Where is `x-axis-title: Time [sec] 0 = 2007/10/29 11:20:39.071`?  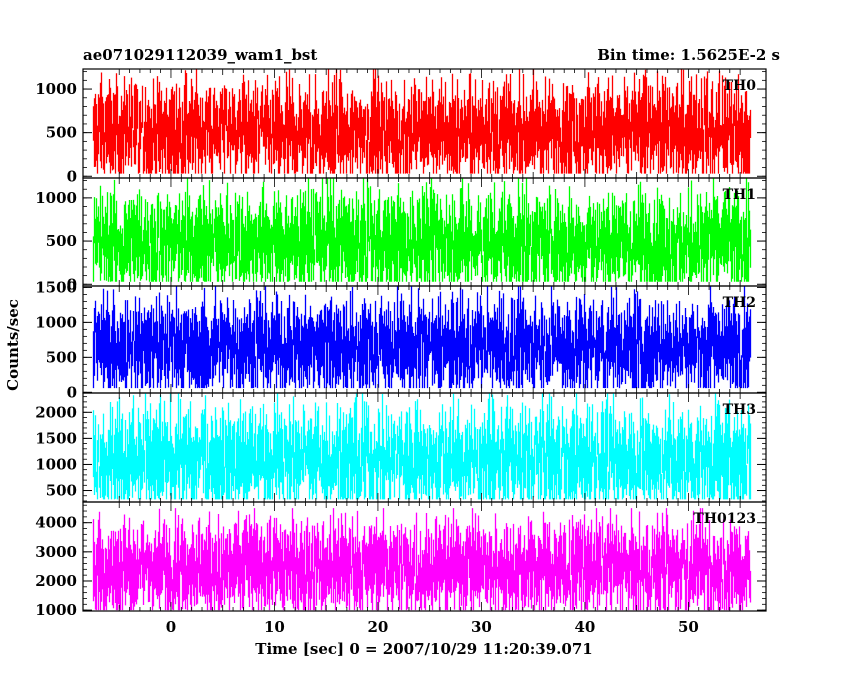
x-axis-title: Time [sec] 0 = 2007/10/29 11:20:39.071 is located at coordinates (423, 649).